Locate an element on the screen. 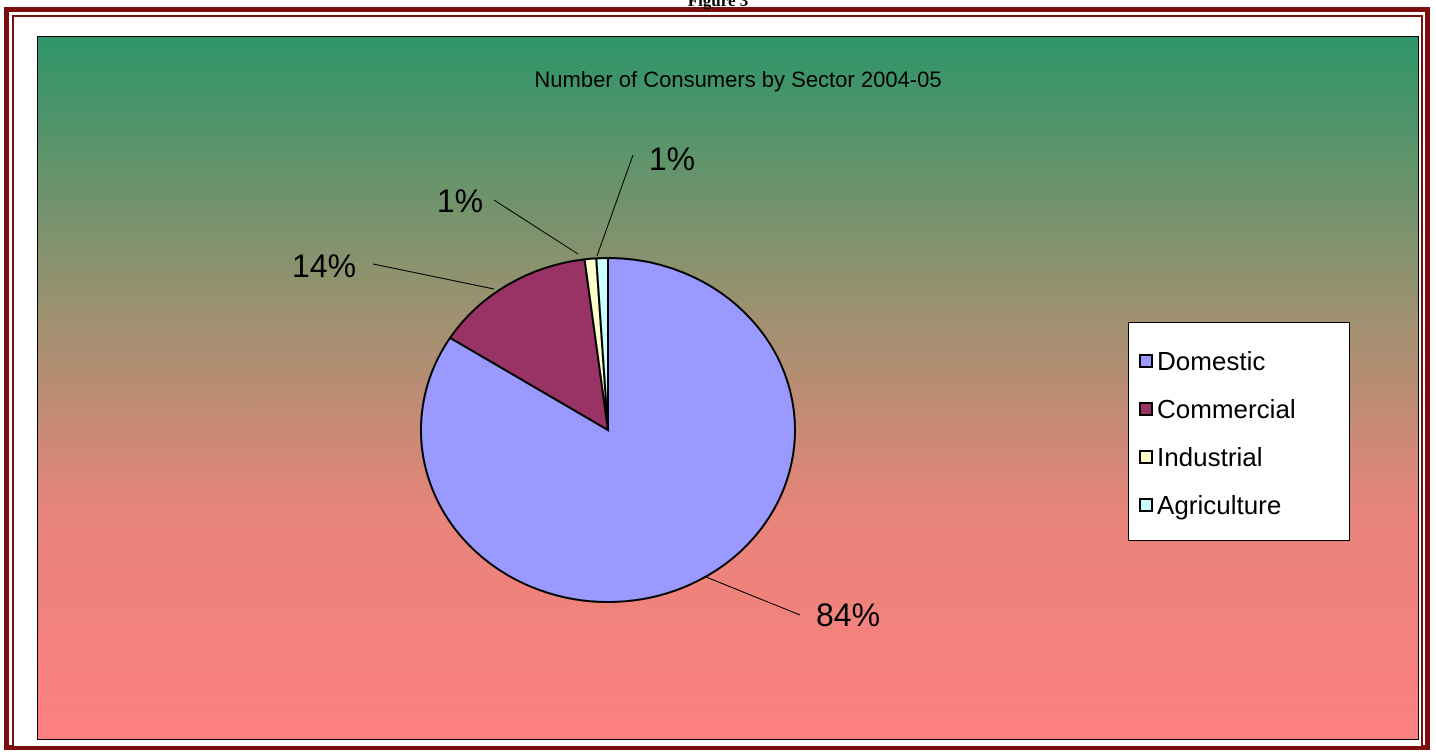  leader-line-domestic is located at coordinates (753, 596).